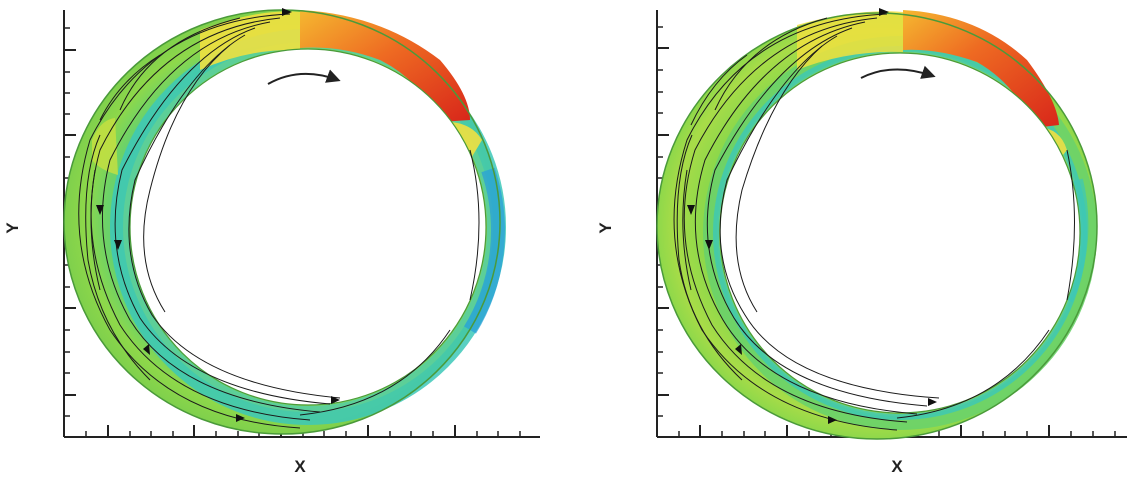 Image resolution: width=1134 pixels, height=479 pixels. What do you see at coordinates (897, 466) in the screenshot?
I see `right-x-axis-title: X` at bounding box center [897, 466].